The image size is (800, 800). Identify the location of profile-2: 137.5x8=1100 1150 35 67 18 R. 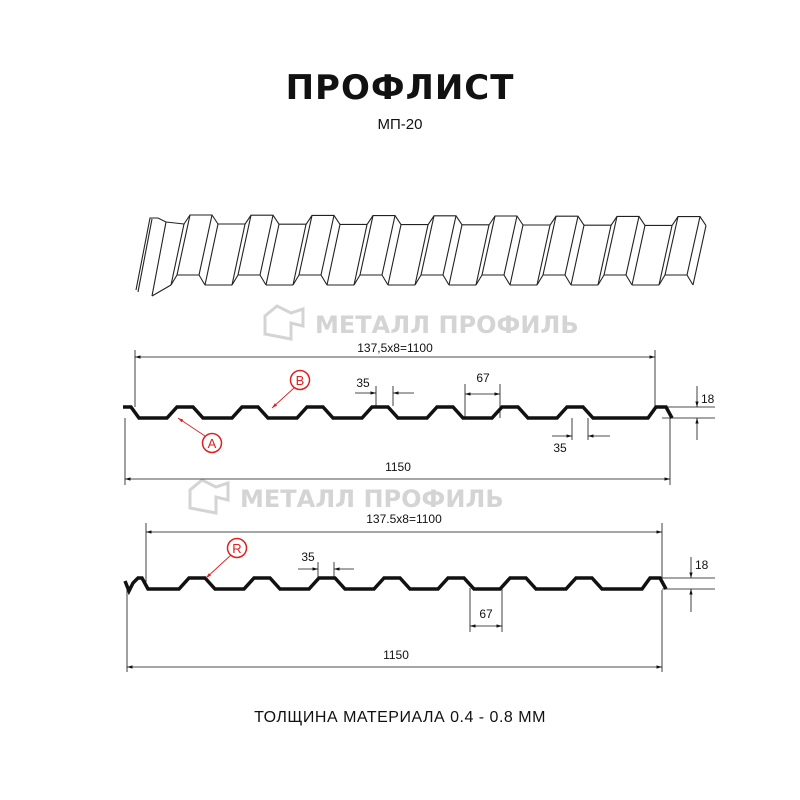
(419, 592).